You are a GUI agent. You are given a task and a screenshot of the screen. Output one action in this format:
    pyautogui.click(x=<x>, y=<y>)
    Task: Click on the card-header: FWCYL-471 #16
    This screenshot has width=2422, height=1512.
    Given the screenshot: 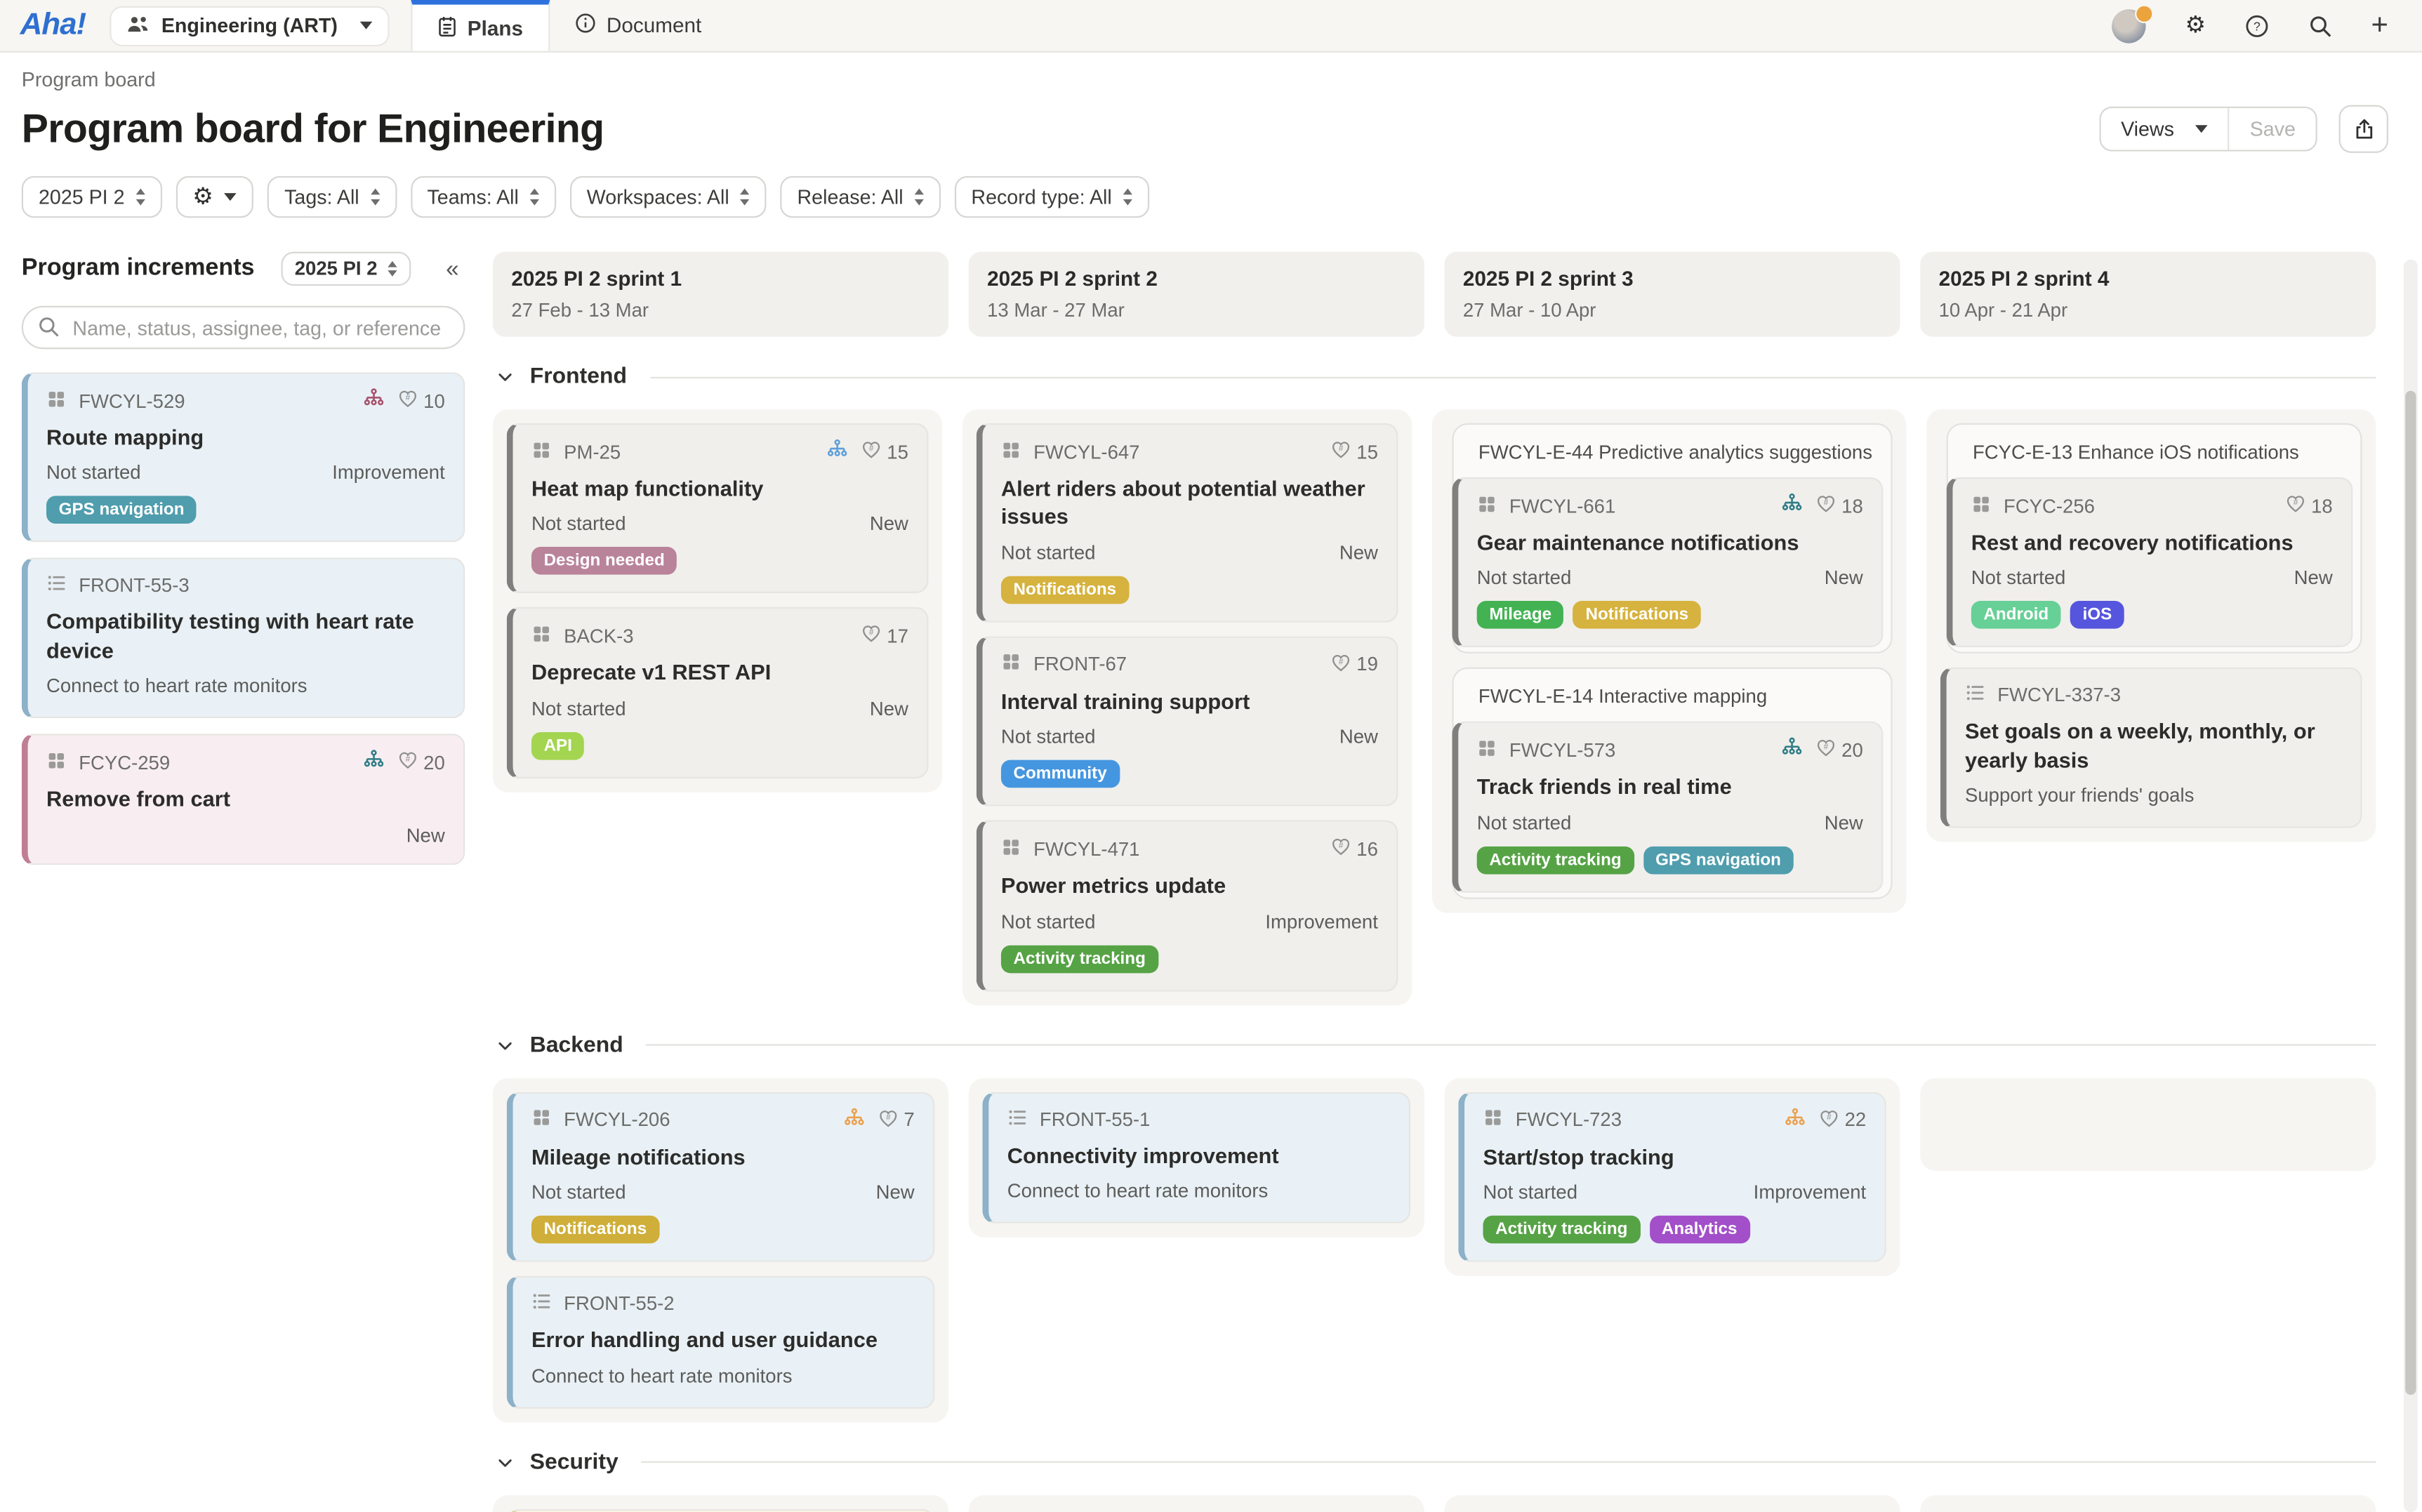 What is the action you would take?
    pyautogui.click(x=1189, y=849)
    